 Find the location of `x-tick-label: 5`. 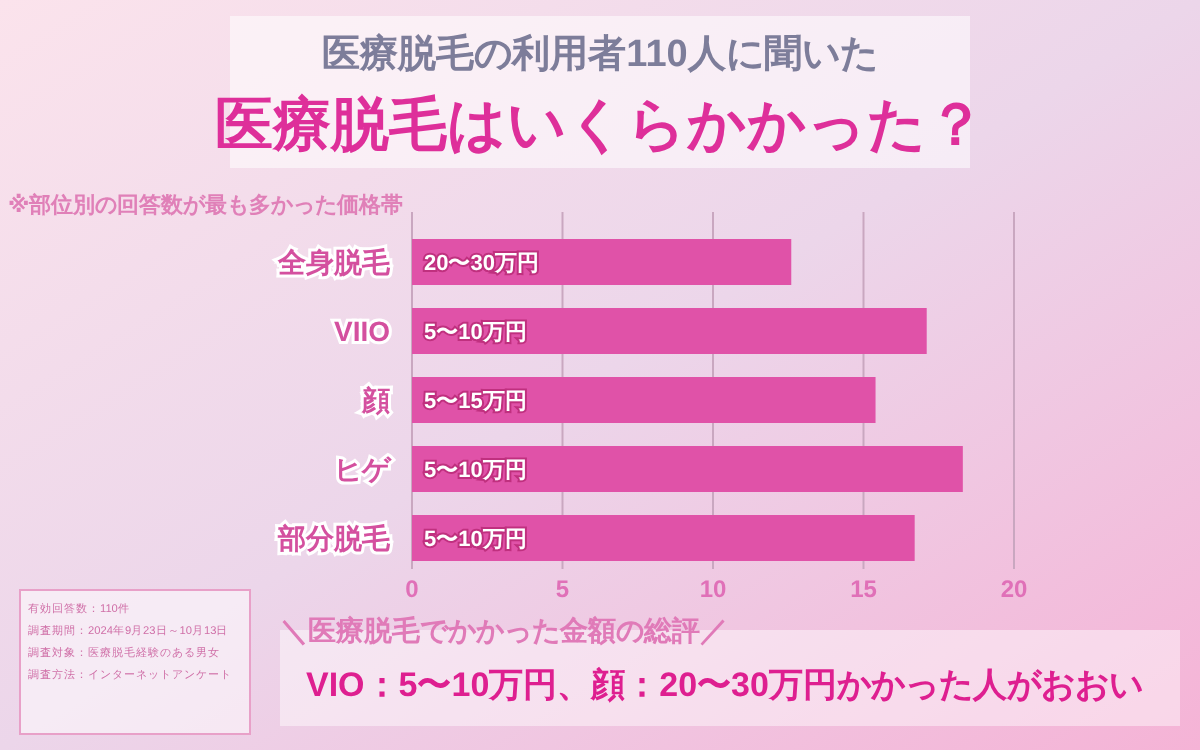

x-tick-label: 5 is located at coordinates (562, 589).